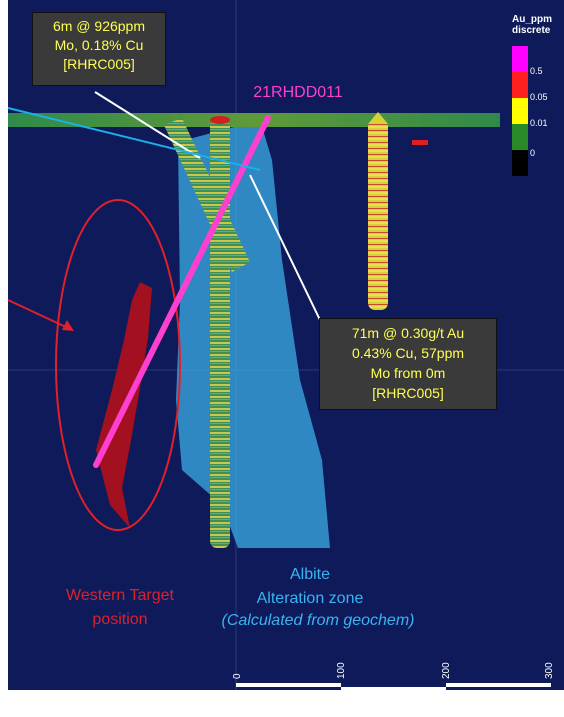 This screenshot has height=717, width=564. I want to click on scale-tick-label: 100, so click(341, 670).